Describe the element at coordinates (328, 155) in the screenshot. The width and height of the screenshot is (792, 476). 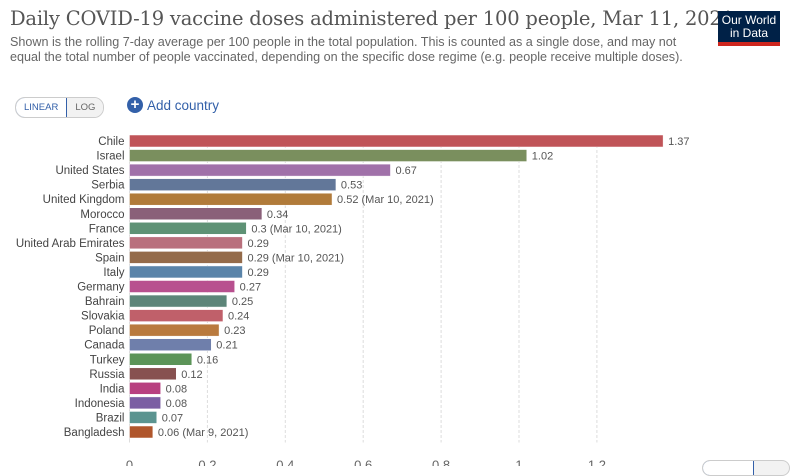
I see `bar-israel` at that location.